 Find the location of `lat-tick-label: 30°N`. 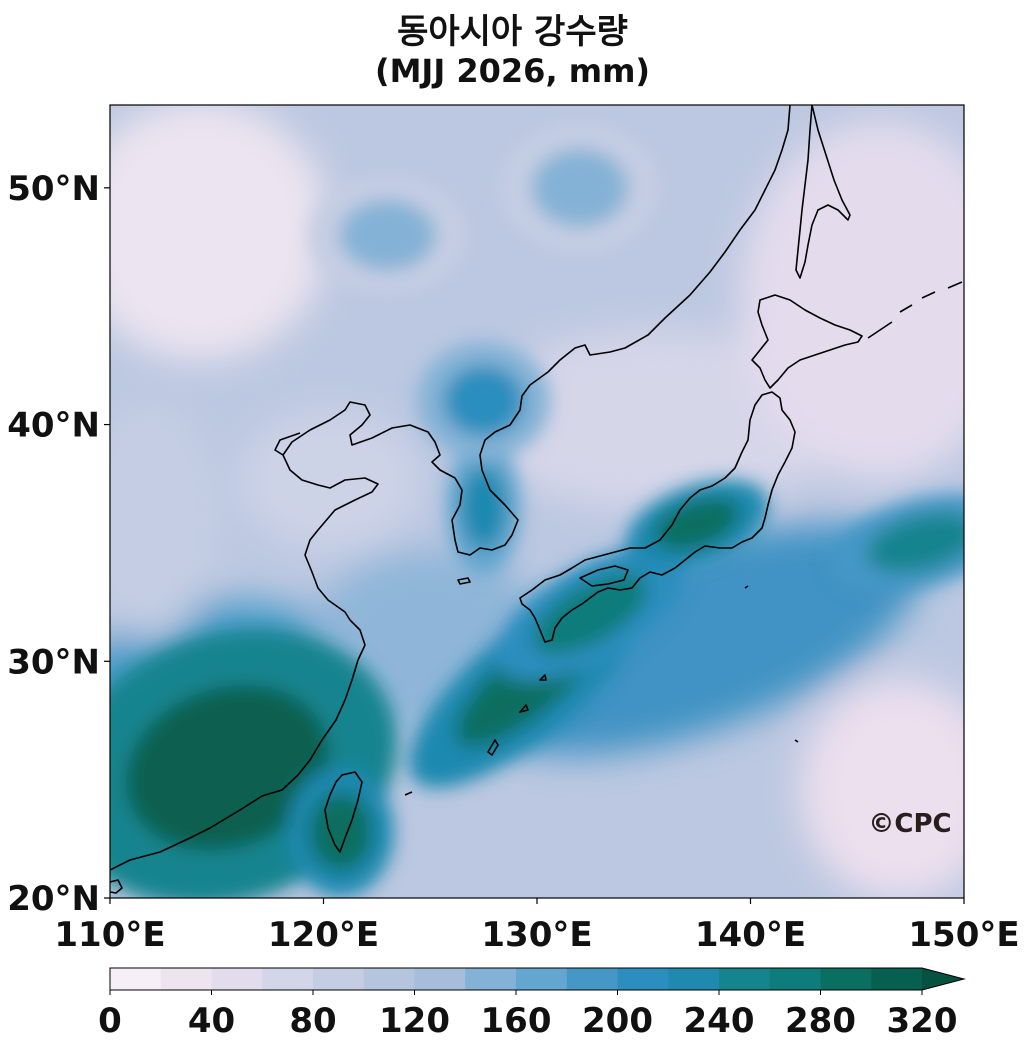

lat-tick-label: 30°N is located at coordinates (53, 662).